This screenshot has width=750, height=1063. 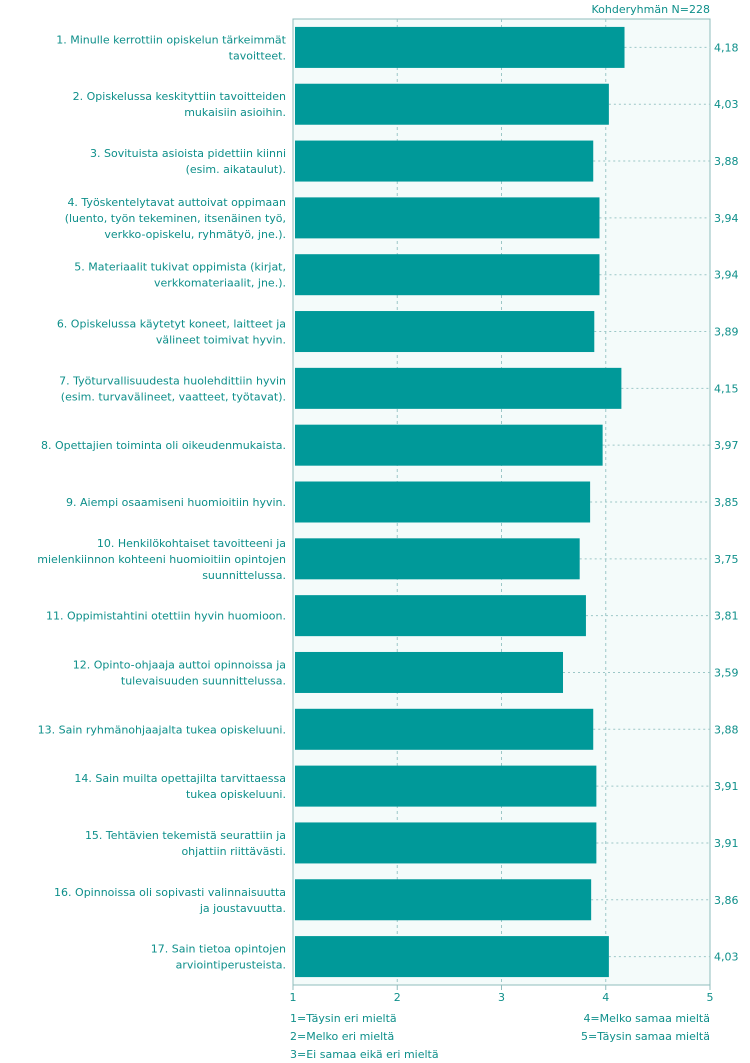 What do you see at coordinates (397, 997) in the screenshot?
I see `x-tick-label: 2` at bounding box center [397, 997].